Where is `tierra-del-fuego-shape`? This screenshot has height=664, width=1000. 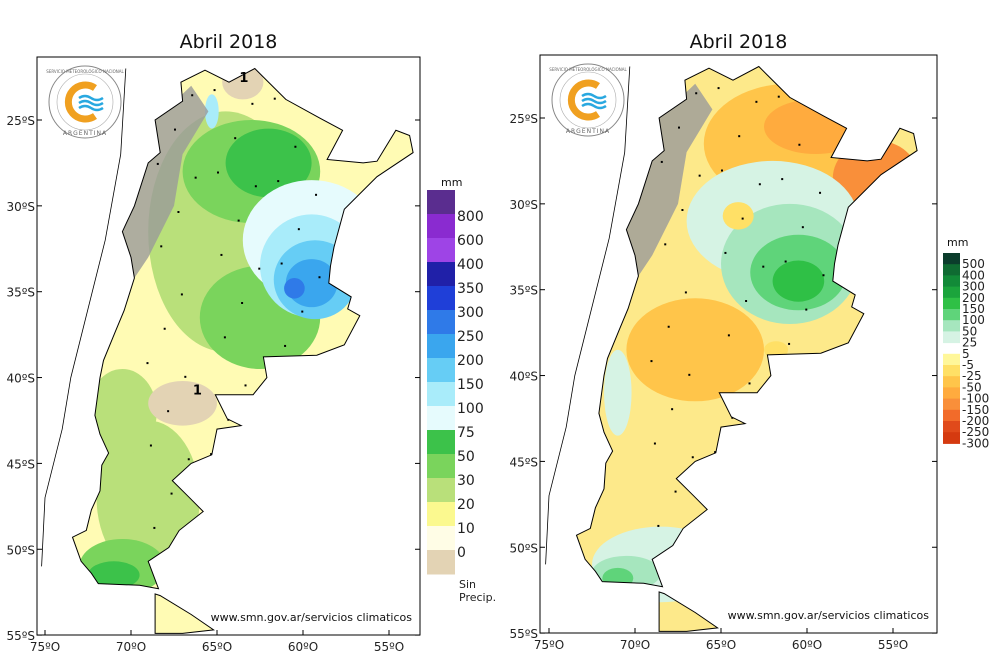
tierra-del-fuego-shape is located at coordinates (184, 613).